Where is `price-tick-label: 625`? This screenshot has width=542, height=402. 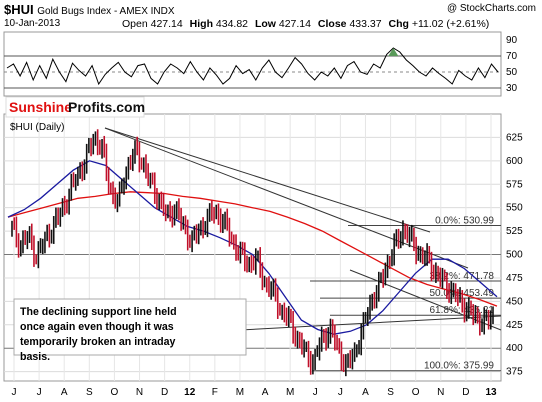
price-tick-label: 625 is located at coordinates (514, 137).